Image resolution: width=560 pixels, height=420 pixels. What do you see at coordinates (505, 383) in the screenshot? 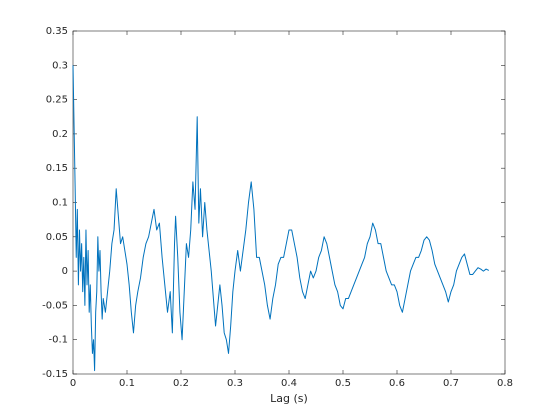
I see `x-tick-label: 0.8` at bounding box center [505, 383].